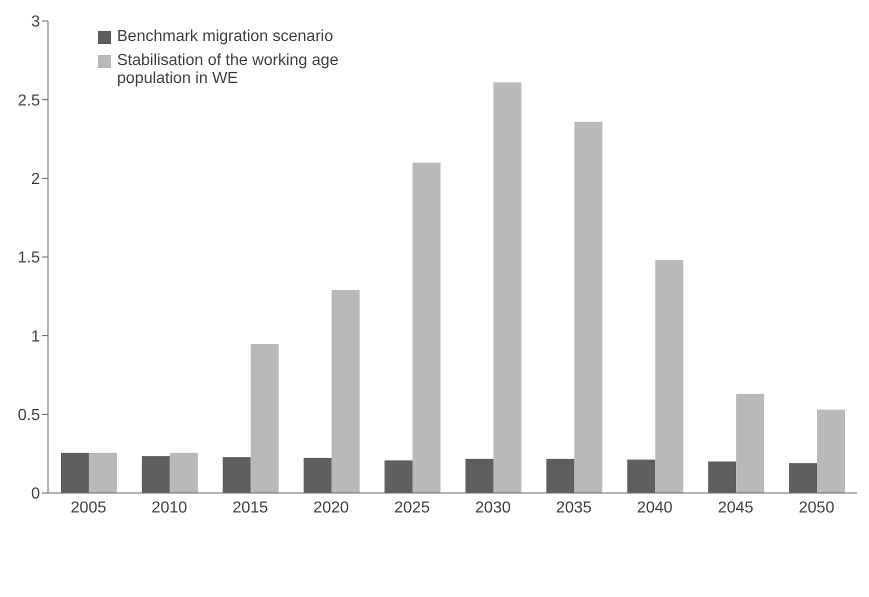 Image resolution: width=869 pixels, height=597 pixels. What do you see at coordinates (88, 507) in the screenshot?
I see `x-tick-label: 2005` at bounding box center [88, 507].